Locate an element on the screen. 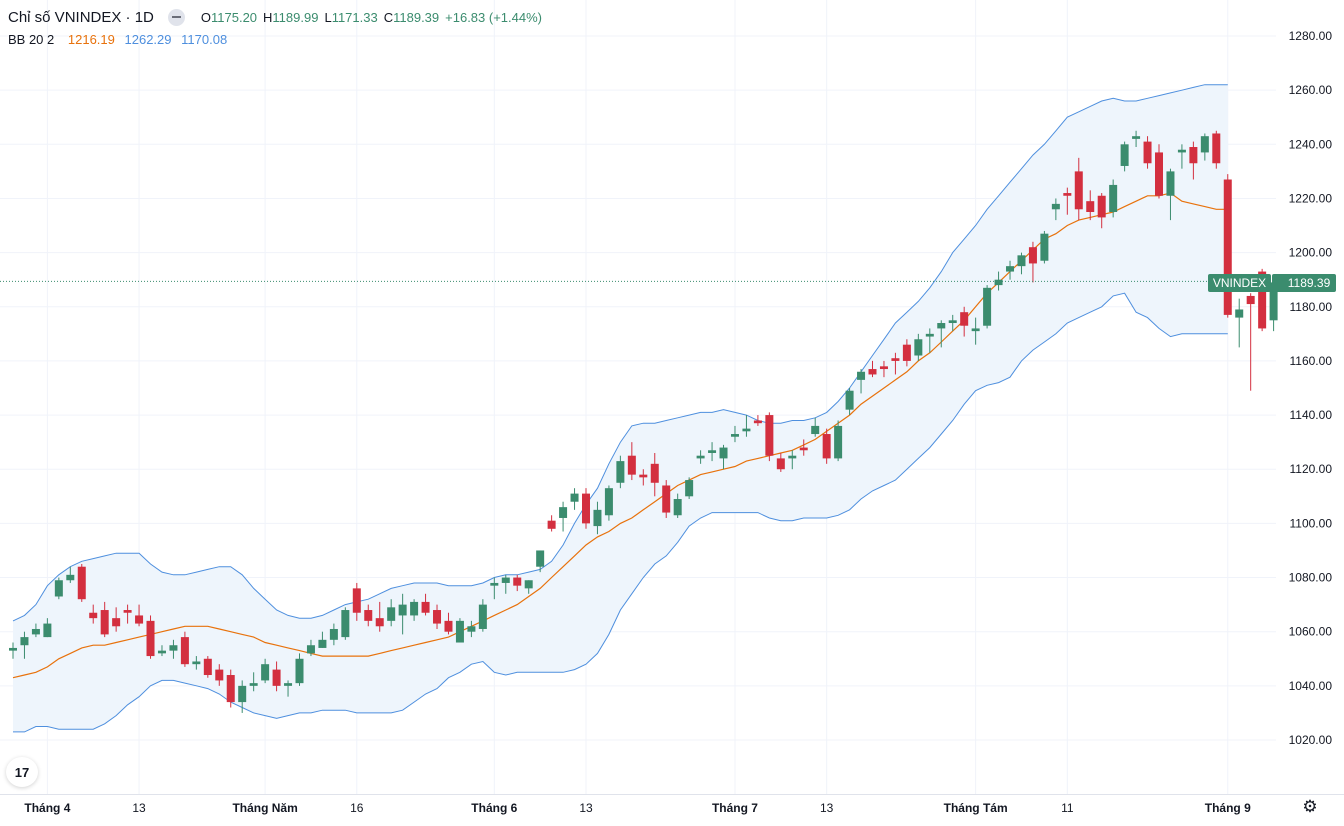 Image resolution: width=1344 pixels, height=826 pixels. indicator-label: BB 20 2 is located at coordinates (31, 39).